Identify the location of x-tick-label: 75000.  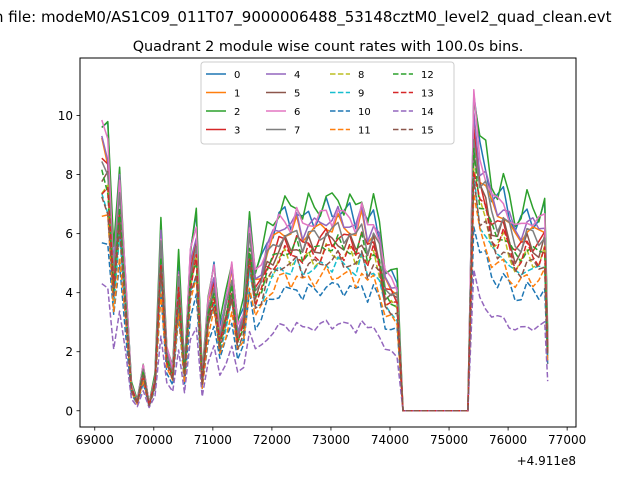
(449, 440).